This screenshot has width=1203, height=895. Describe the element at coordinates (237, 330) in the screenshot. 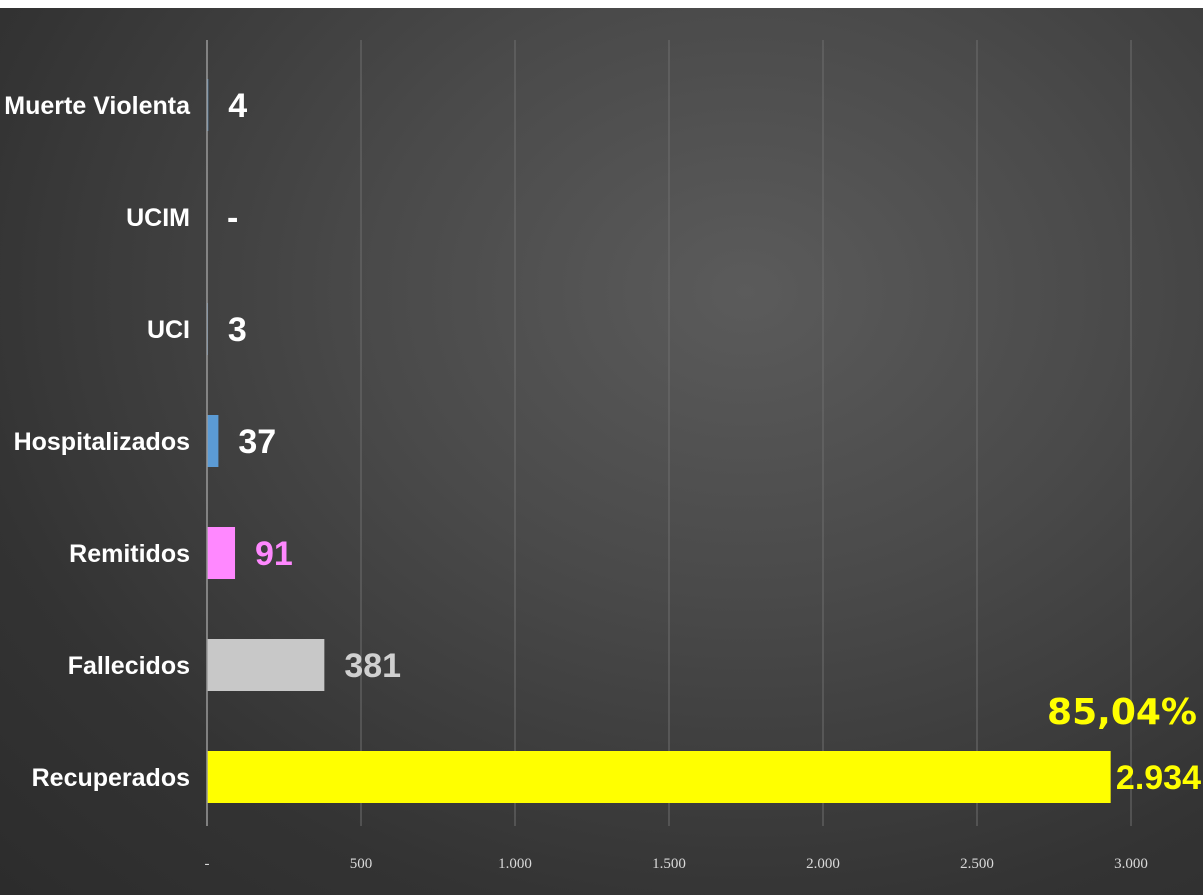

I see `value-label: 3` at that location.